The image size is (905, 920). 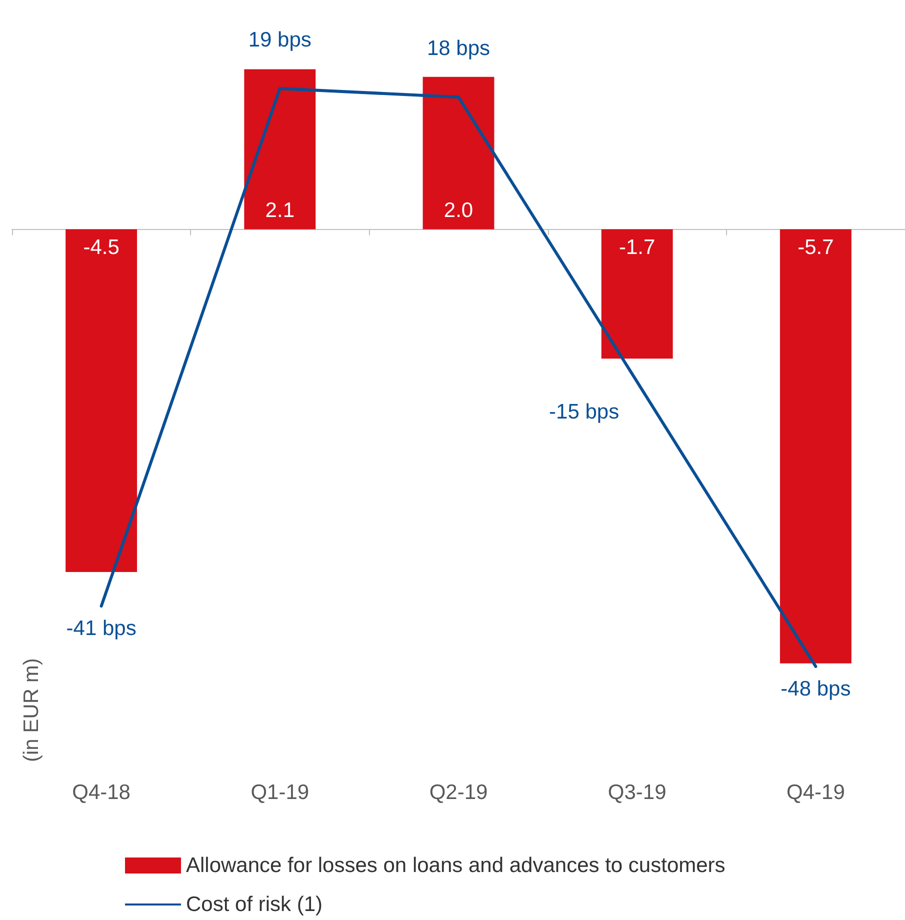 What do you see at coordinates (280, 40) in the screenshot?
I see `data-label: 19 bps` at bounding box center [280, 40].